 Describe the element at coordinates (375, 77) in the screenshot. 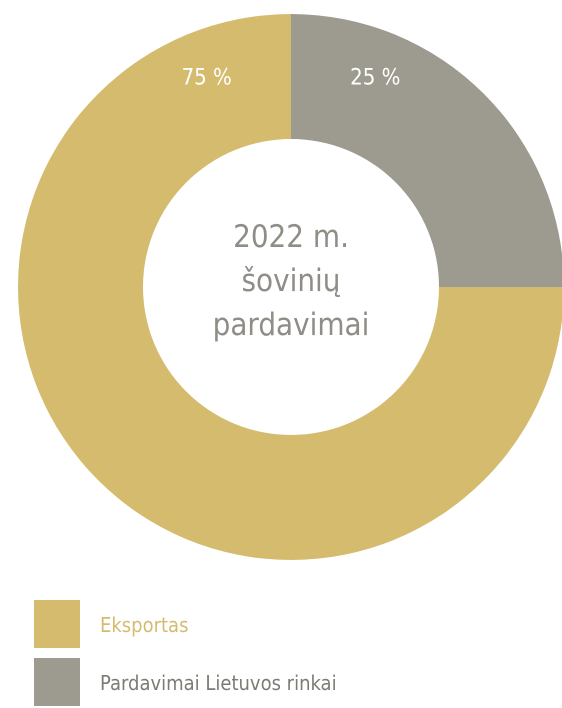

I see `data-label: 25 %` at that location.